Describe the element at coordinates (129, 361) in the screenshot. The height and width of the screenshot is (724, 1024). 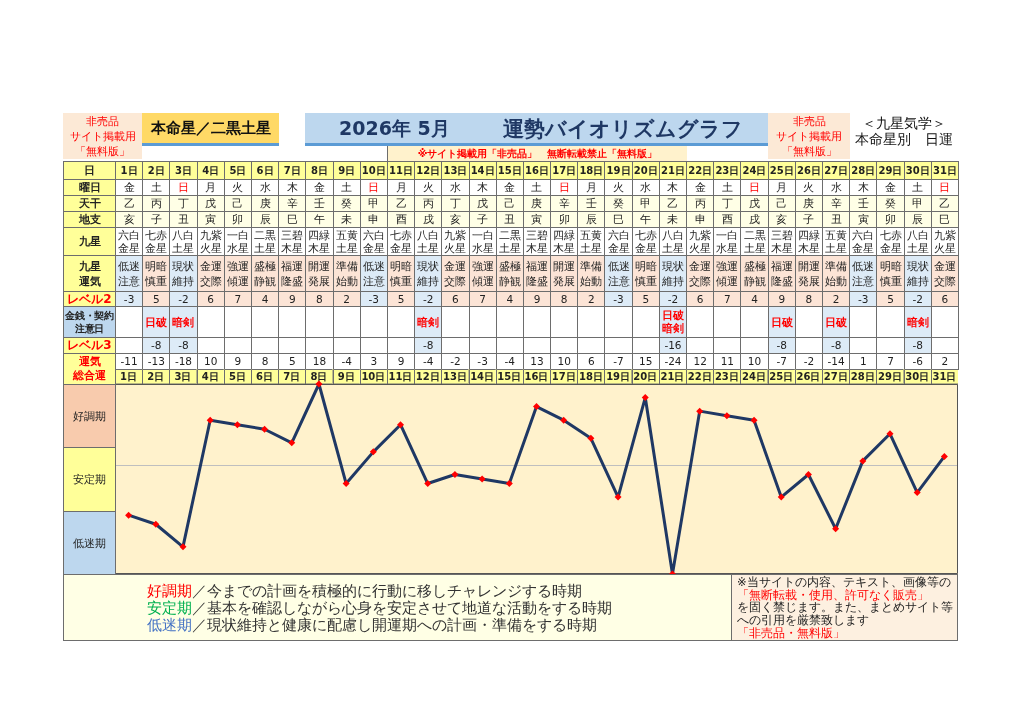
I see `data-label: -11` at that location.